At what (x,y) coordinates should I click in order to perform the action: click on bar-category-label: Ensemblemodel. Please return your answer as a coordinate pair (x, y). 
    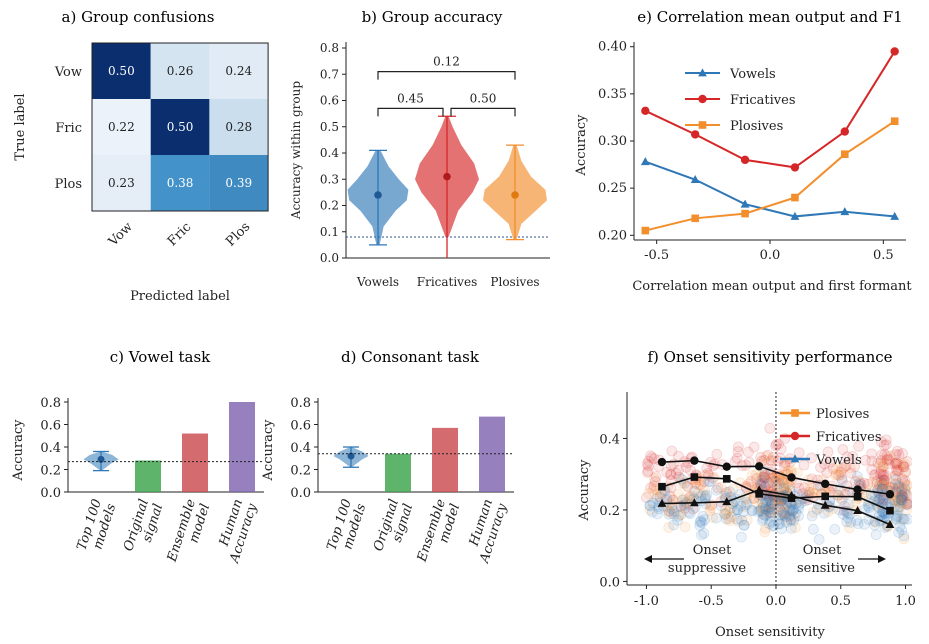
    Looking at the image, I should click on (188, 533).